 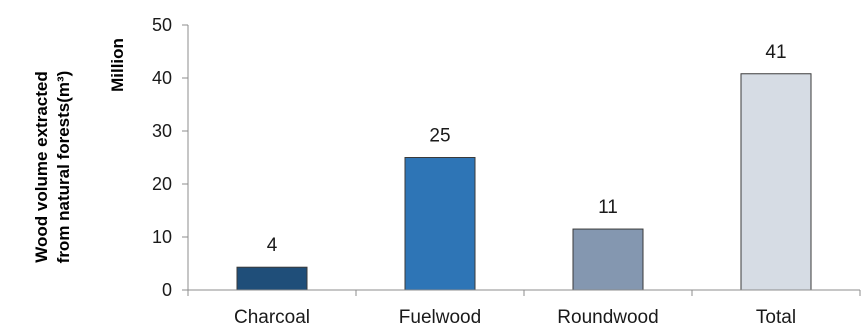 I want to click on y-axis-title-line2: from natural forests(m³), so click(x=63, y=167).